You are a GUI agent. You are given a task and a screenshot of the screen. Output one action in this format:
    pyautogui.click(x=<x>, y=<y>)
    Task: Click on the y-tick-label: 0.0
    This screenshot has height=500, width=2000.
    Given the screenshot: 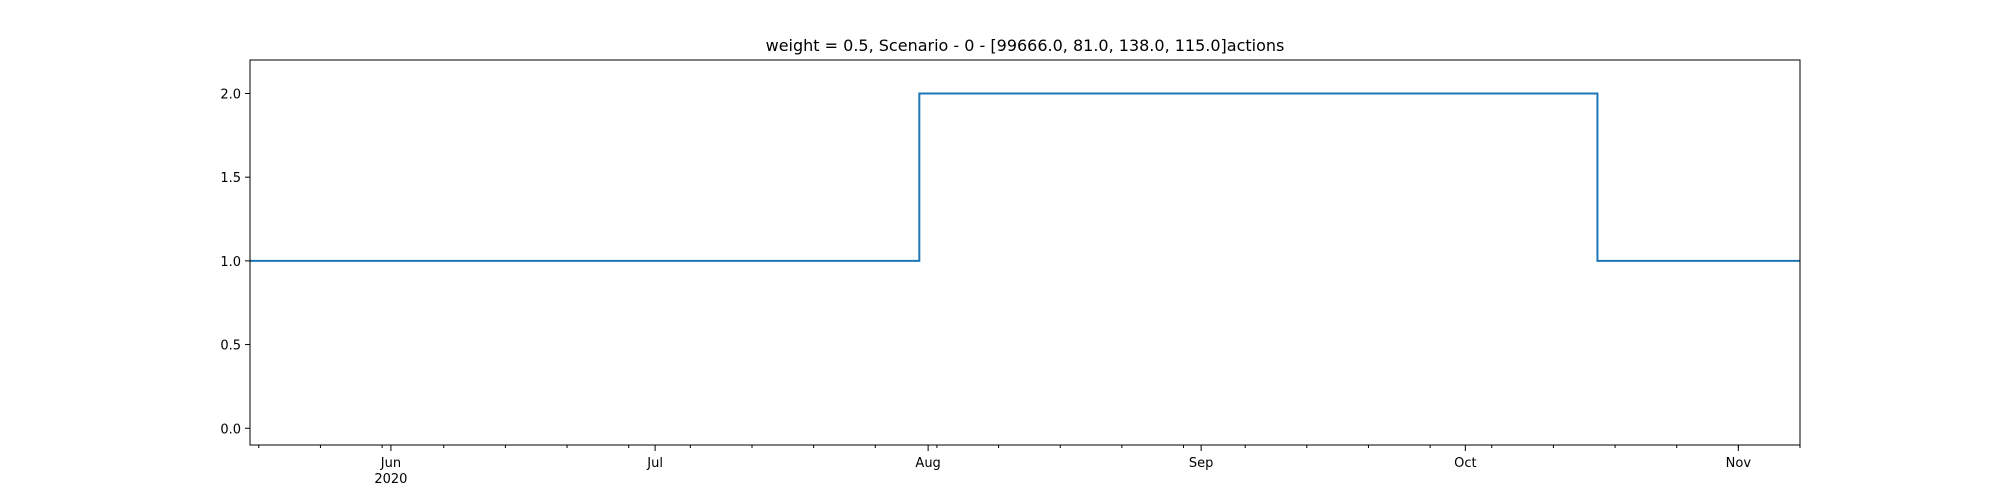 What is the action you would take?
    pyautogui.click(x=230, y=429)
    